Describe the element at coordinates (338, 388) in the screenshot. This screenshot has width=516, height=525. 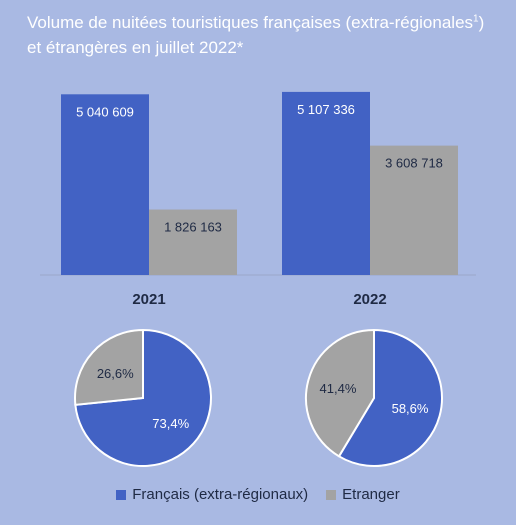
I see `pie-slice-label: 41,4%` at that location.